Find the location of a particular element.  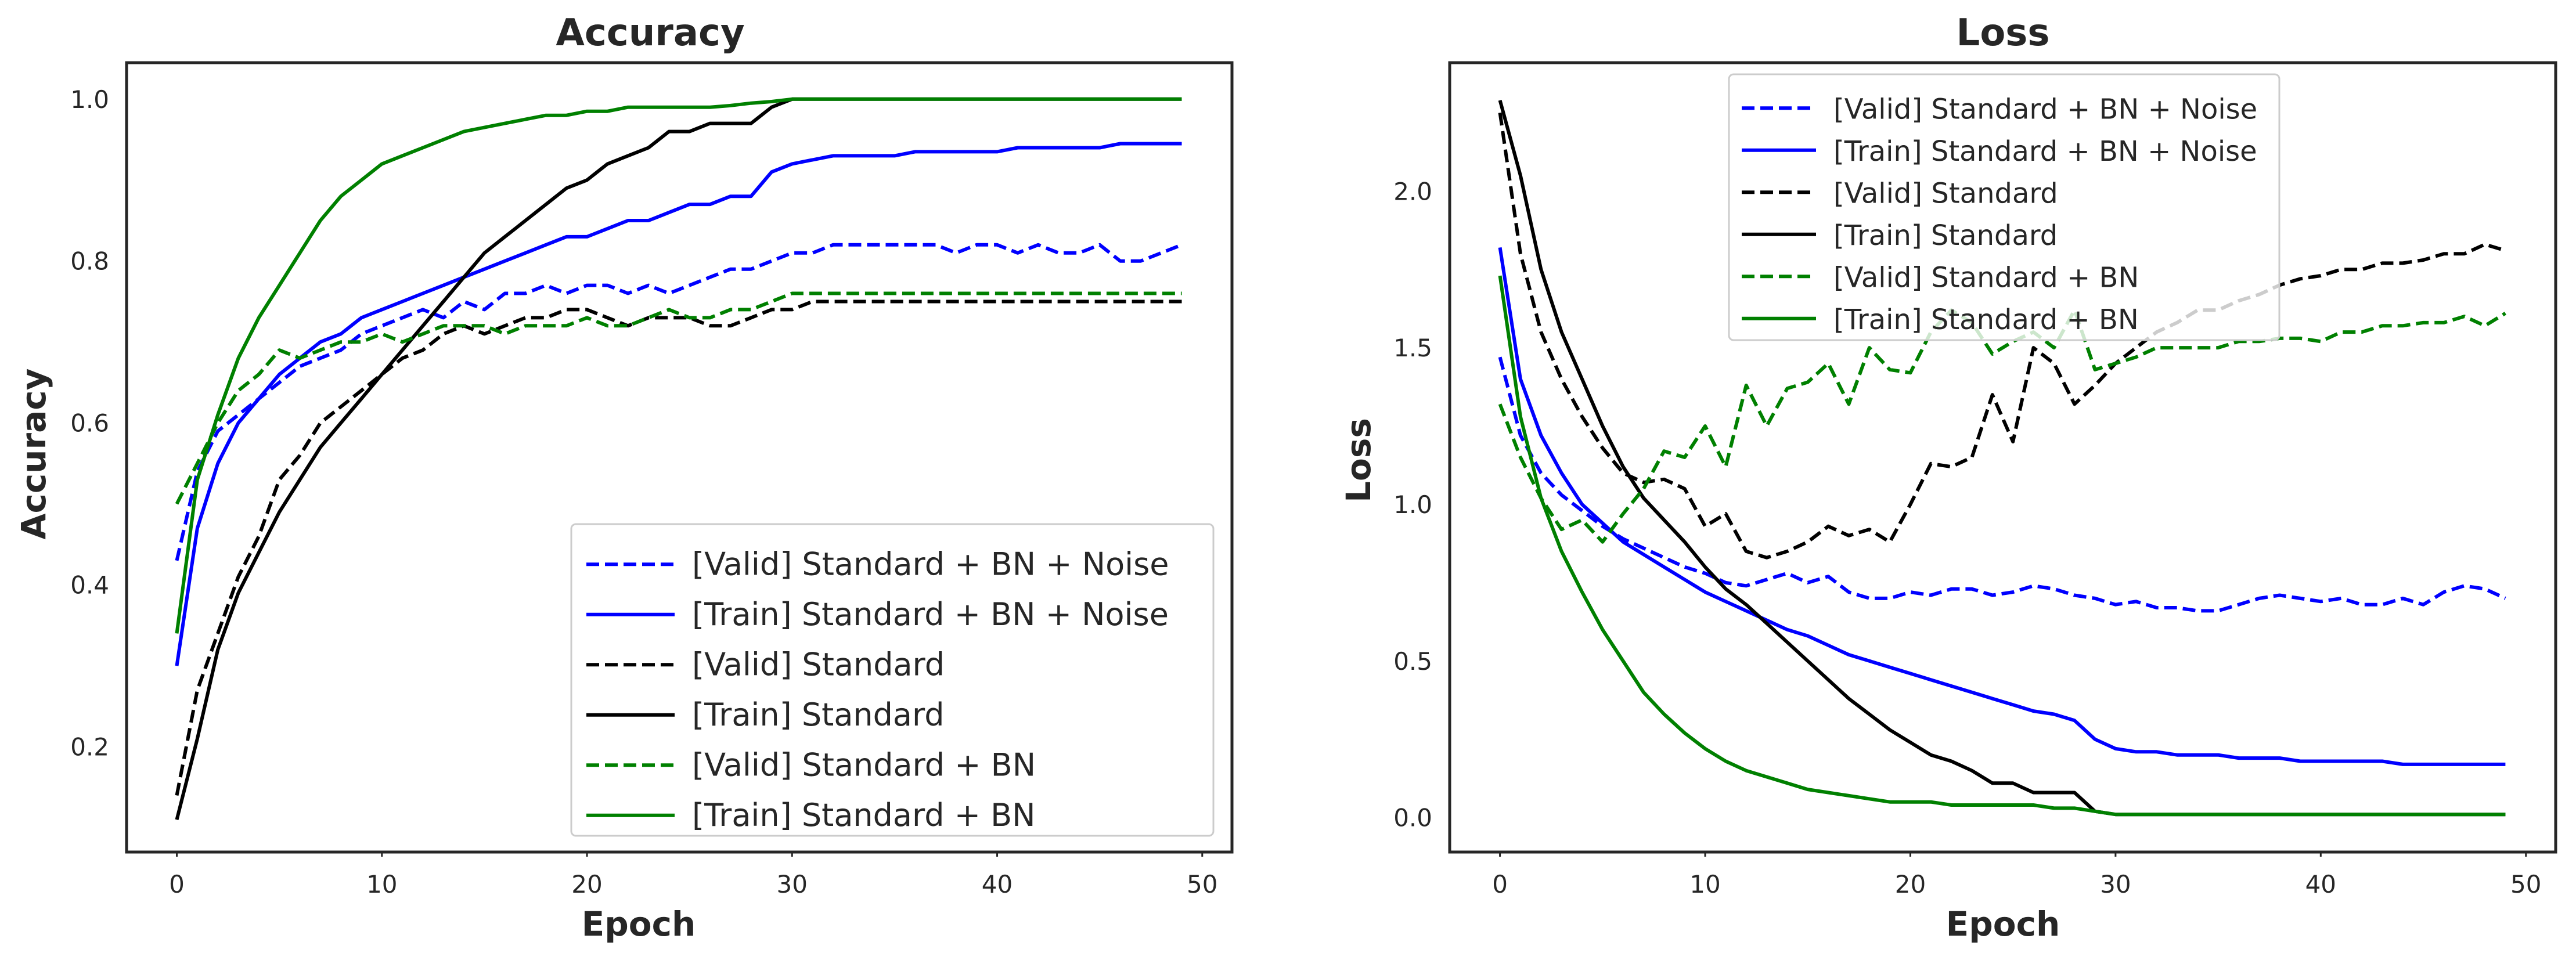

y-tick-label: 0.5 is located at coordinates (1412, 661).